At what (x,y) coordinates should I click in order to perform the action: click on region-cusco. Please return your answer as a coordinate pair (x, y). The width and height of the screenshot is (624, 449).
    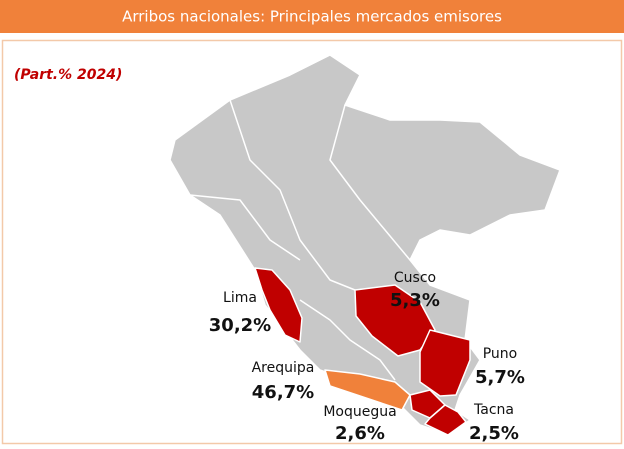
    Looking at the image, I should click on (395, 320).